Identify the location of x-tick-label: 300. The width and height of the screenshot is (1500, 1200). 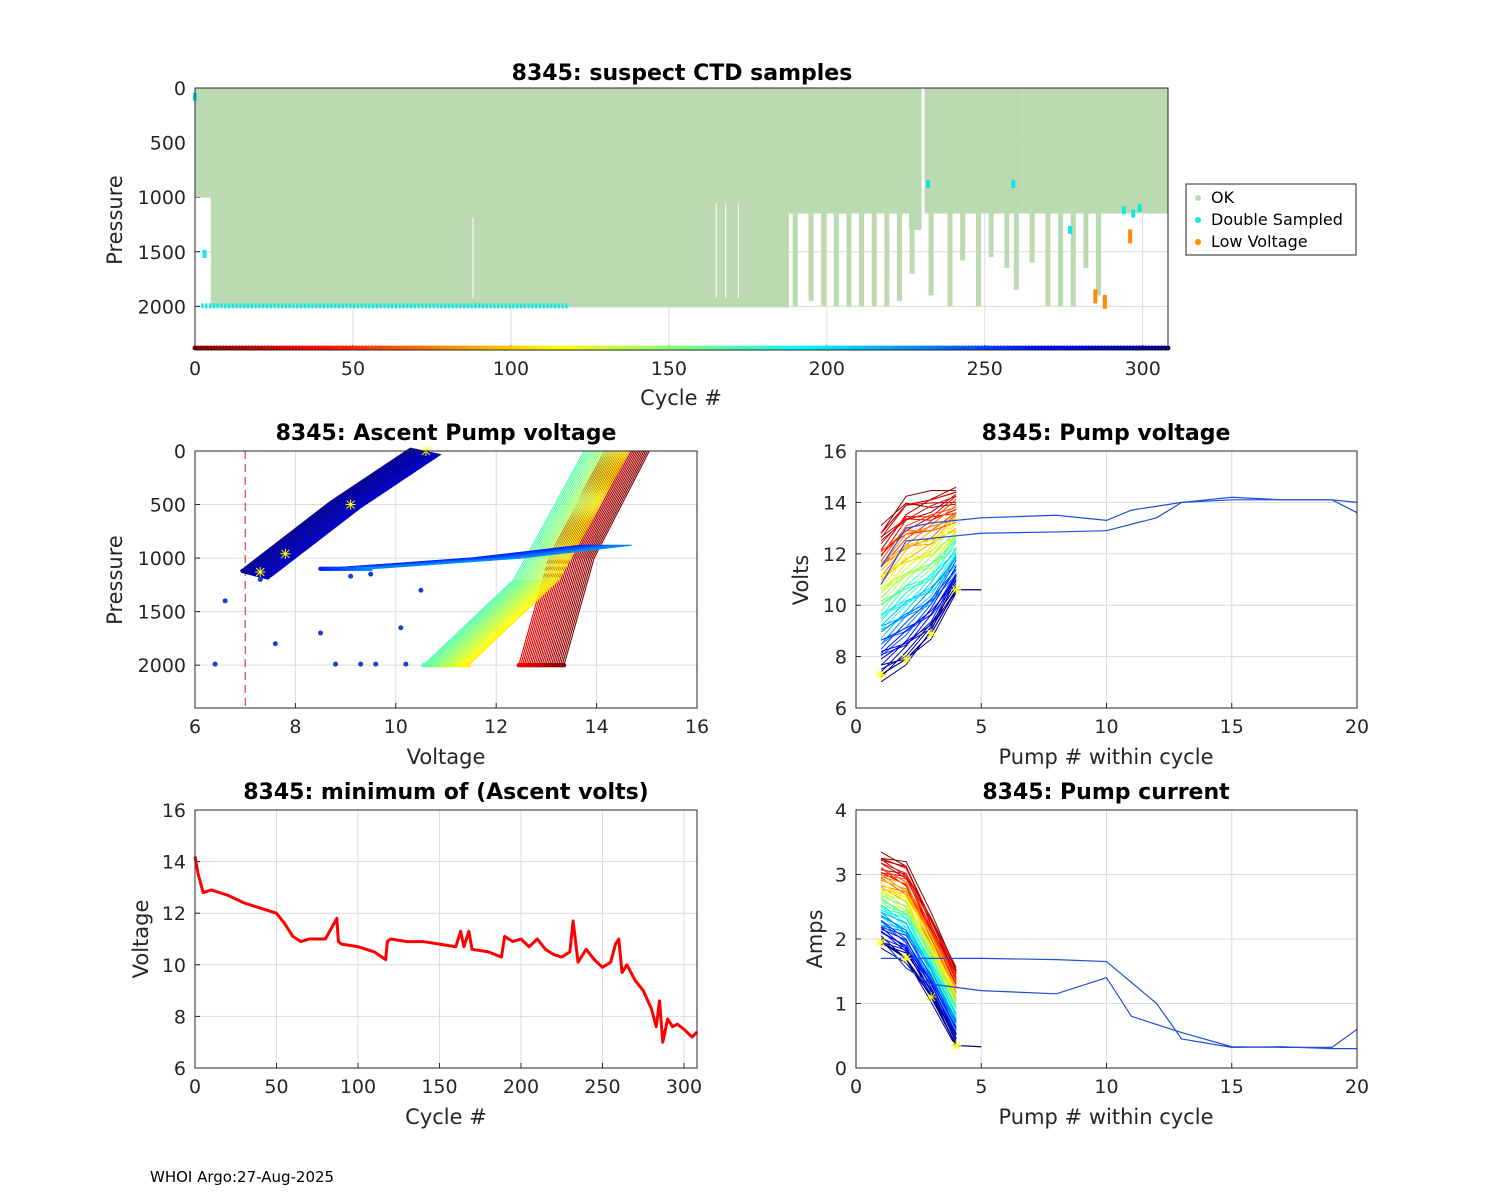
(684, 1087).